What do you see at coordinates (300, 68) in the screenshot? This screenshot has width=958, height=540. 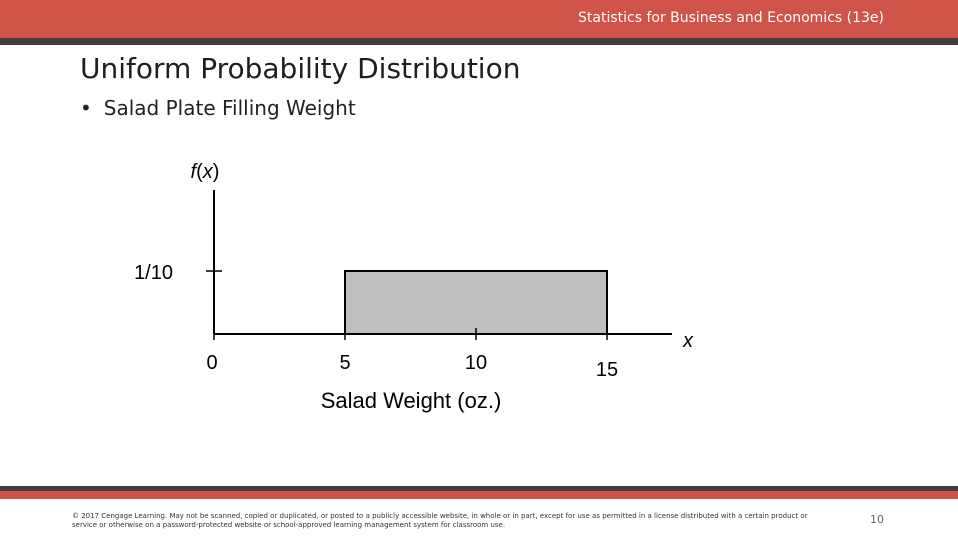 I see `slide-title: Uniform Probability Distribution` at bounding box center [300, 68].